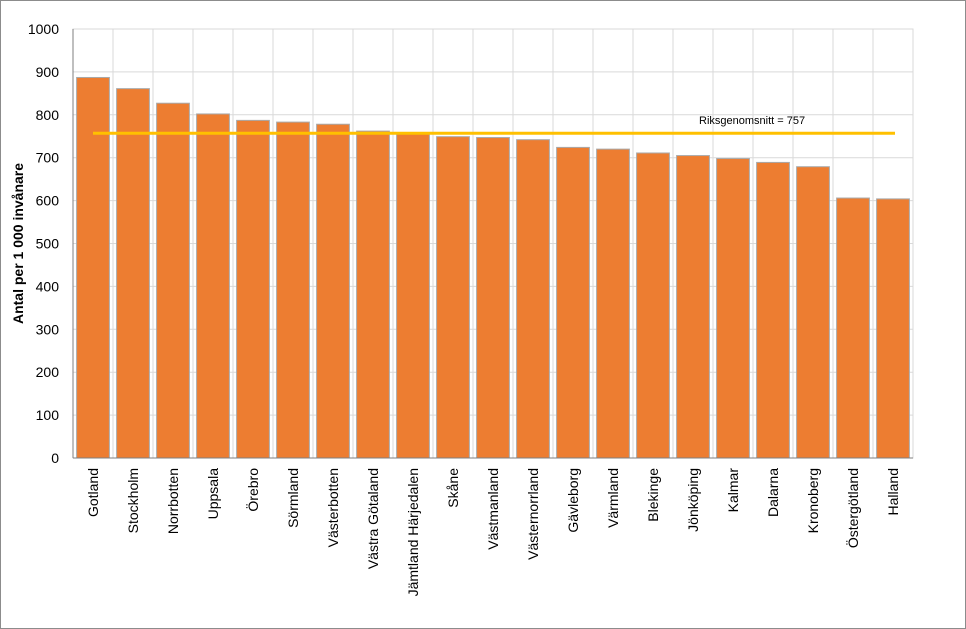 The height and width of the screenshot is (629, 966). What do you see at coordinates (93, 267) in the screenshot?
I see `bar-Gotland` at bounding box center [93, 267].